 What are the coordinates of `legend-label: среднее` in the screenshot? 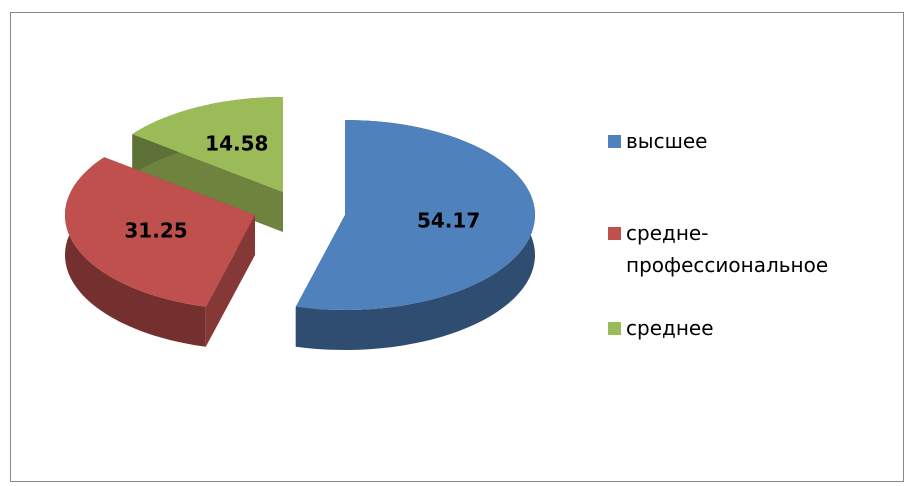 It's located at (670, 328).